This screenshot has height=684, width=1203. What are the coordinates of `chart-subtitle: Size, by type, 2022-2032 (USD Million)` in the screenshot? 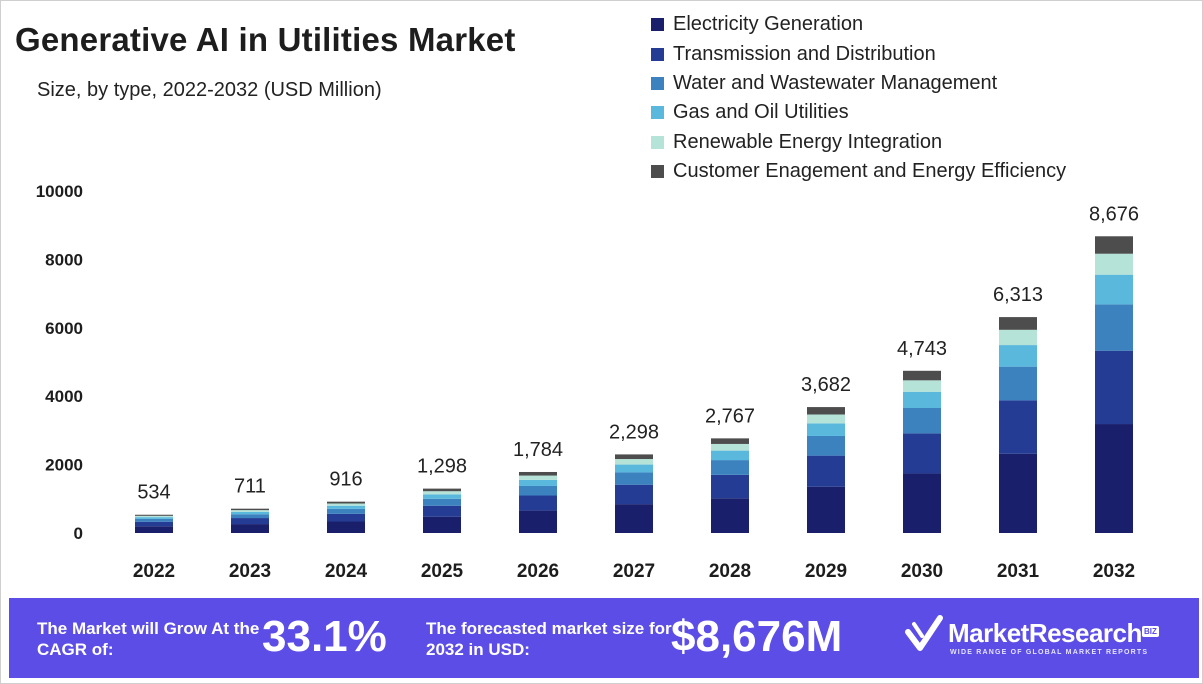 It's located at (209, 90).